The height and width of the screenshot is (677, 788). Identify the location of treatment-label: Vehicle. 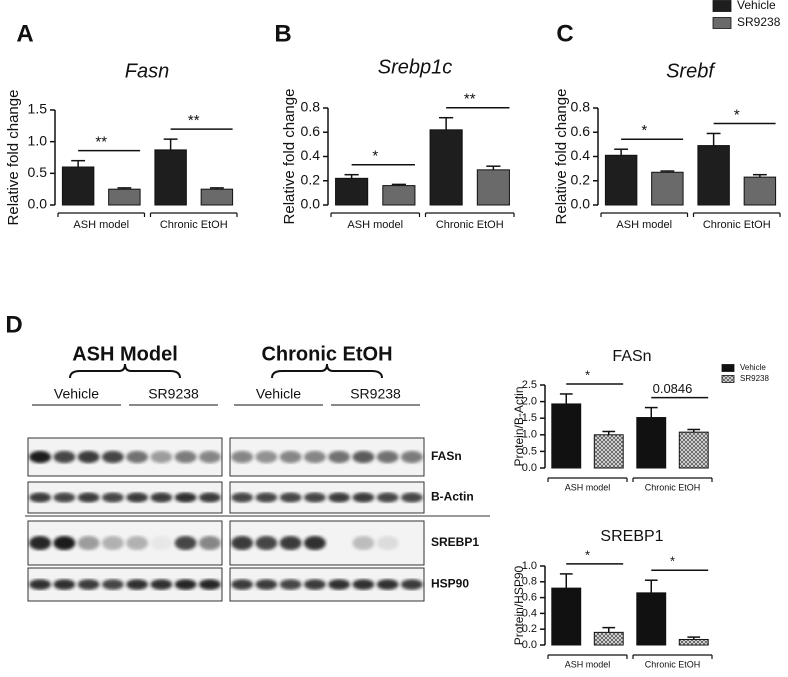
(76, 394).